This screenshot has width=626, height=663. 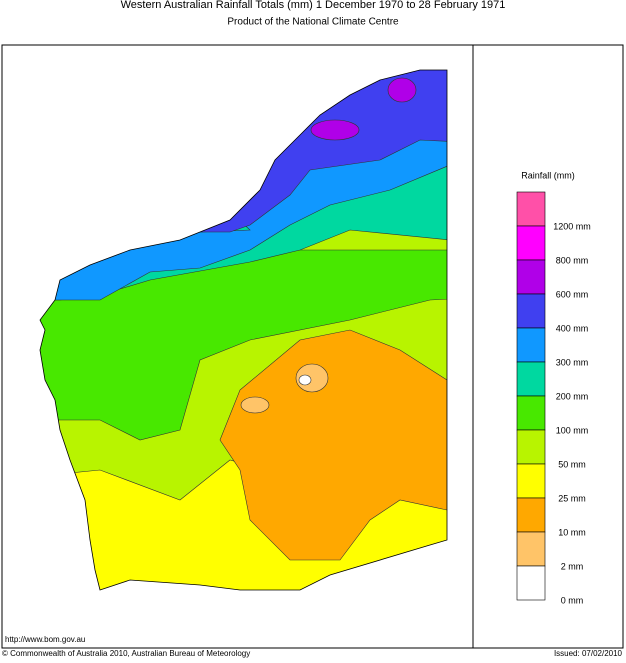 What do you see at coordinates (572, 294) in the screenshot?
I see `legend-label: 600 mm` at bounding box center [572, 294].